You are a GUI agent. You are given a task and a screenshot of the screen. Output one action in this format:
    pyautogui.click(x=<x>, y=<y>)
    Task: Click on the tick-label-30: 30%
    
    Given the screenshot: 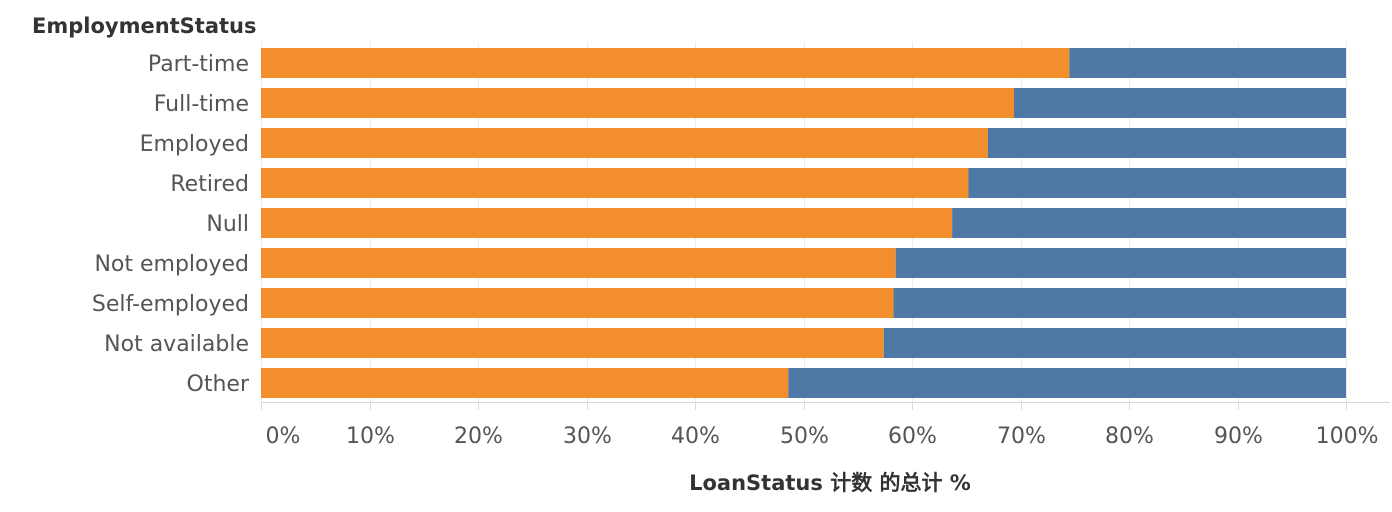 What is the action you would take?
    pyautogui.click(x=587, y=436)
    